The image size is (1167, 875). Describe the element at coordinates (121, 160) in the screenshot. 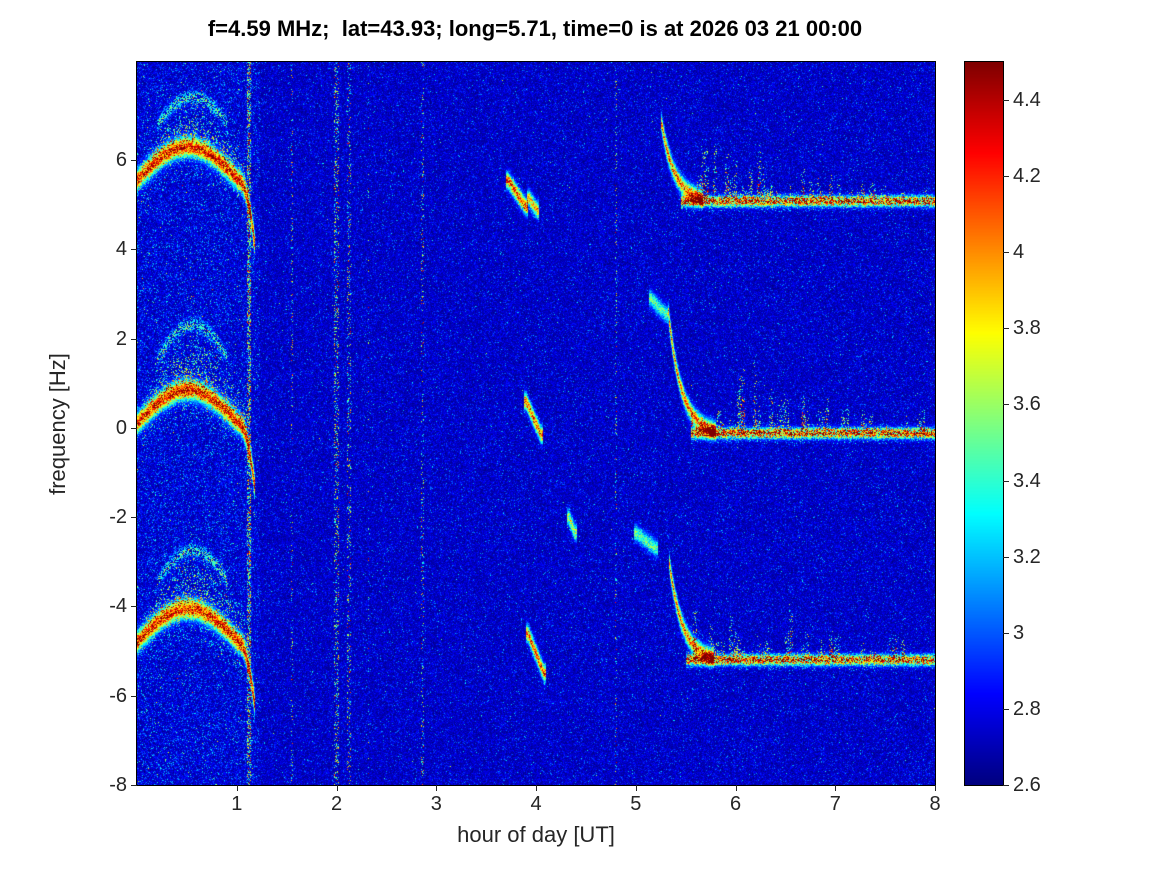

I see `y-tick-label: 6` at that location.